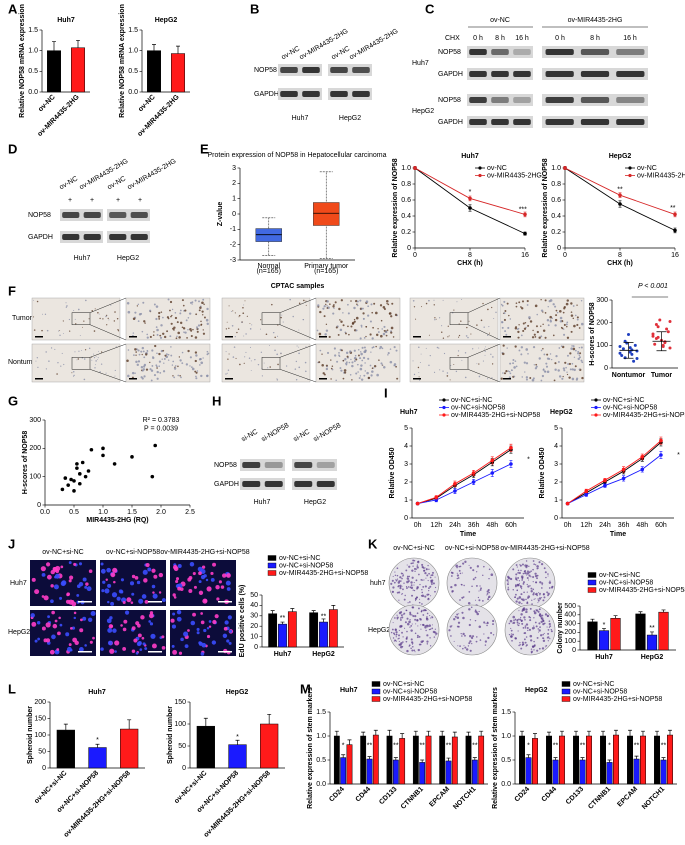 The image size is (685, 845). What do you see at coordinates (474, 525) in the screenshot?
I see `x-tick-label: 36h` at bounding box center [474, 525].